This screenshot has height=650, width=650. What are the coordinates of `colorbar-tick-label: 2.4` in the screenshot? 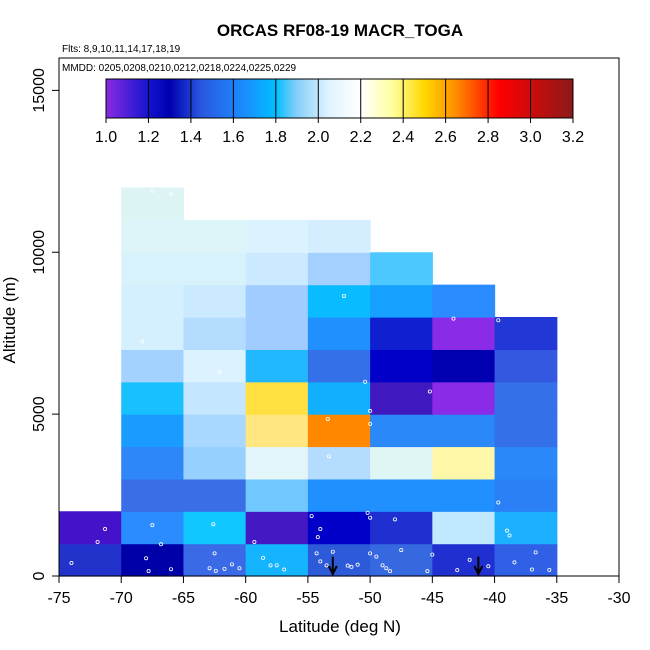 It's located at (403, 137).